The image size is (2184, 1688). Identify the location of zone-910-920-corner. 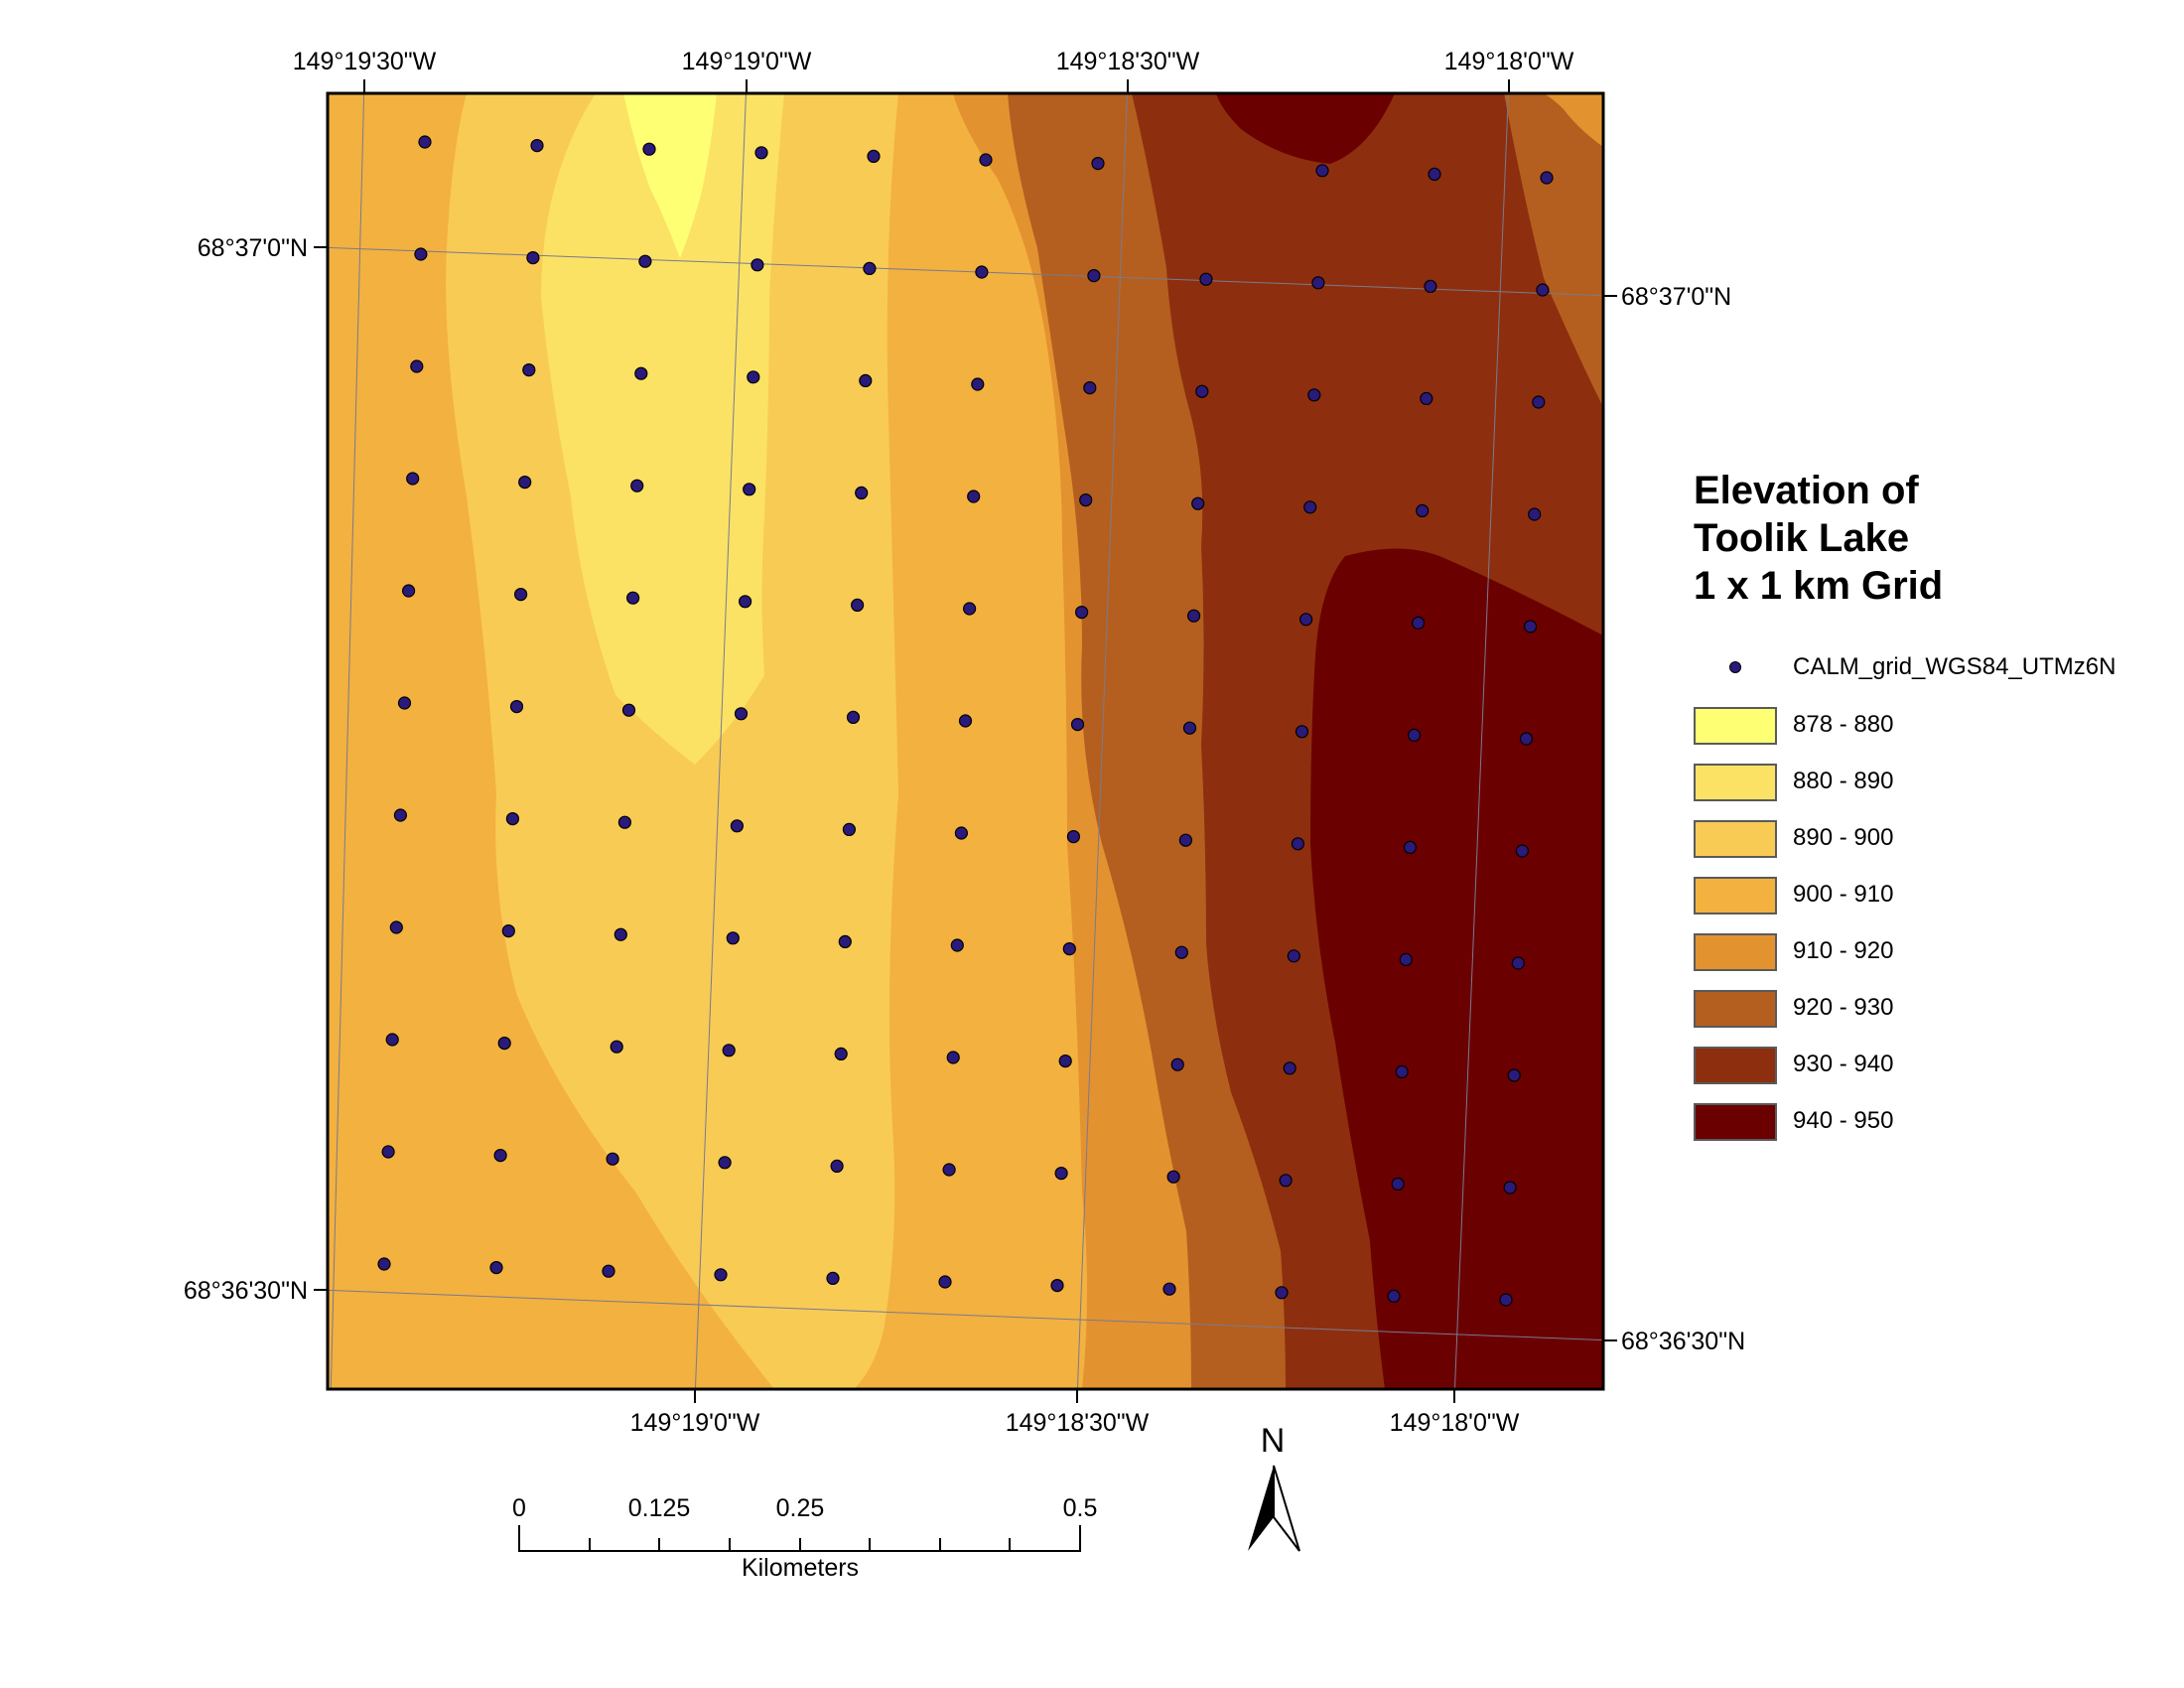
(1573, 120).